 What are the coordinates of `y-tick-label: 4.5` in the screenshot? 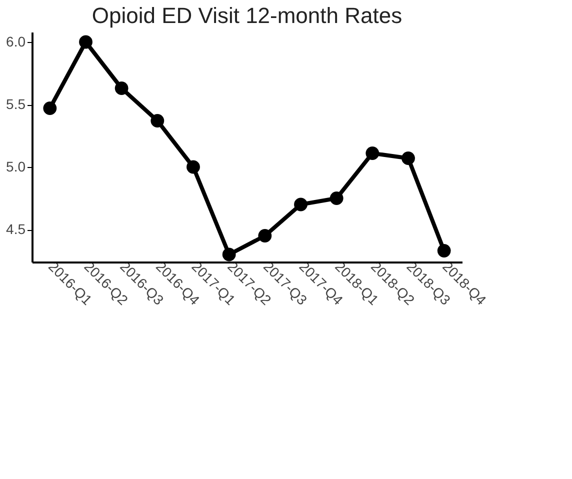 It's located at (16, 229).